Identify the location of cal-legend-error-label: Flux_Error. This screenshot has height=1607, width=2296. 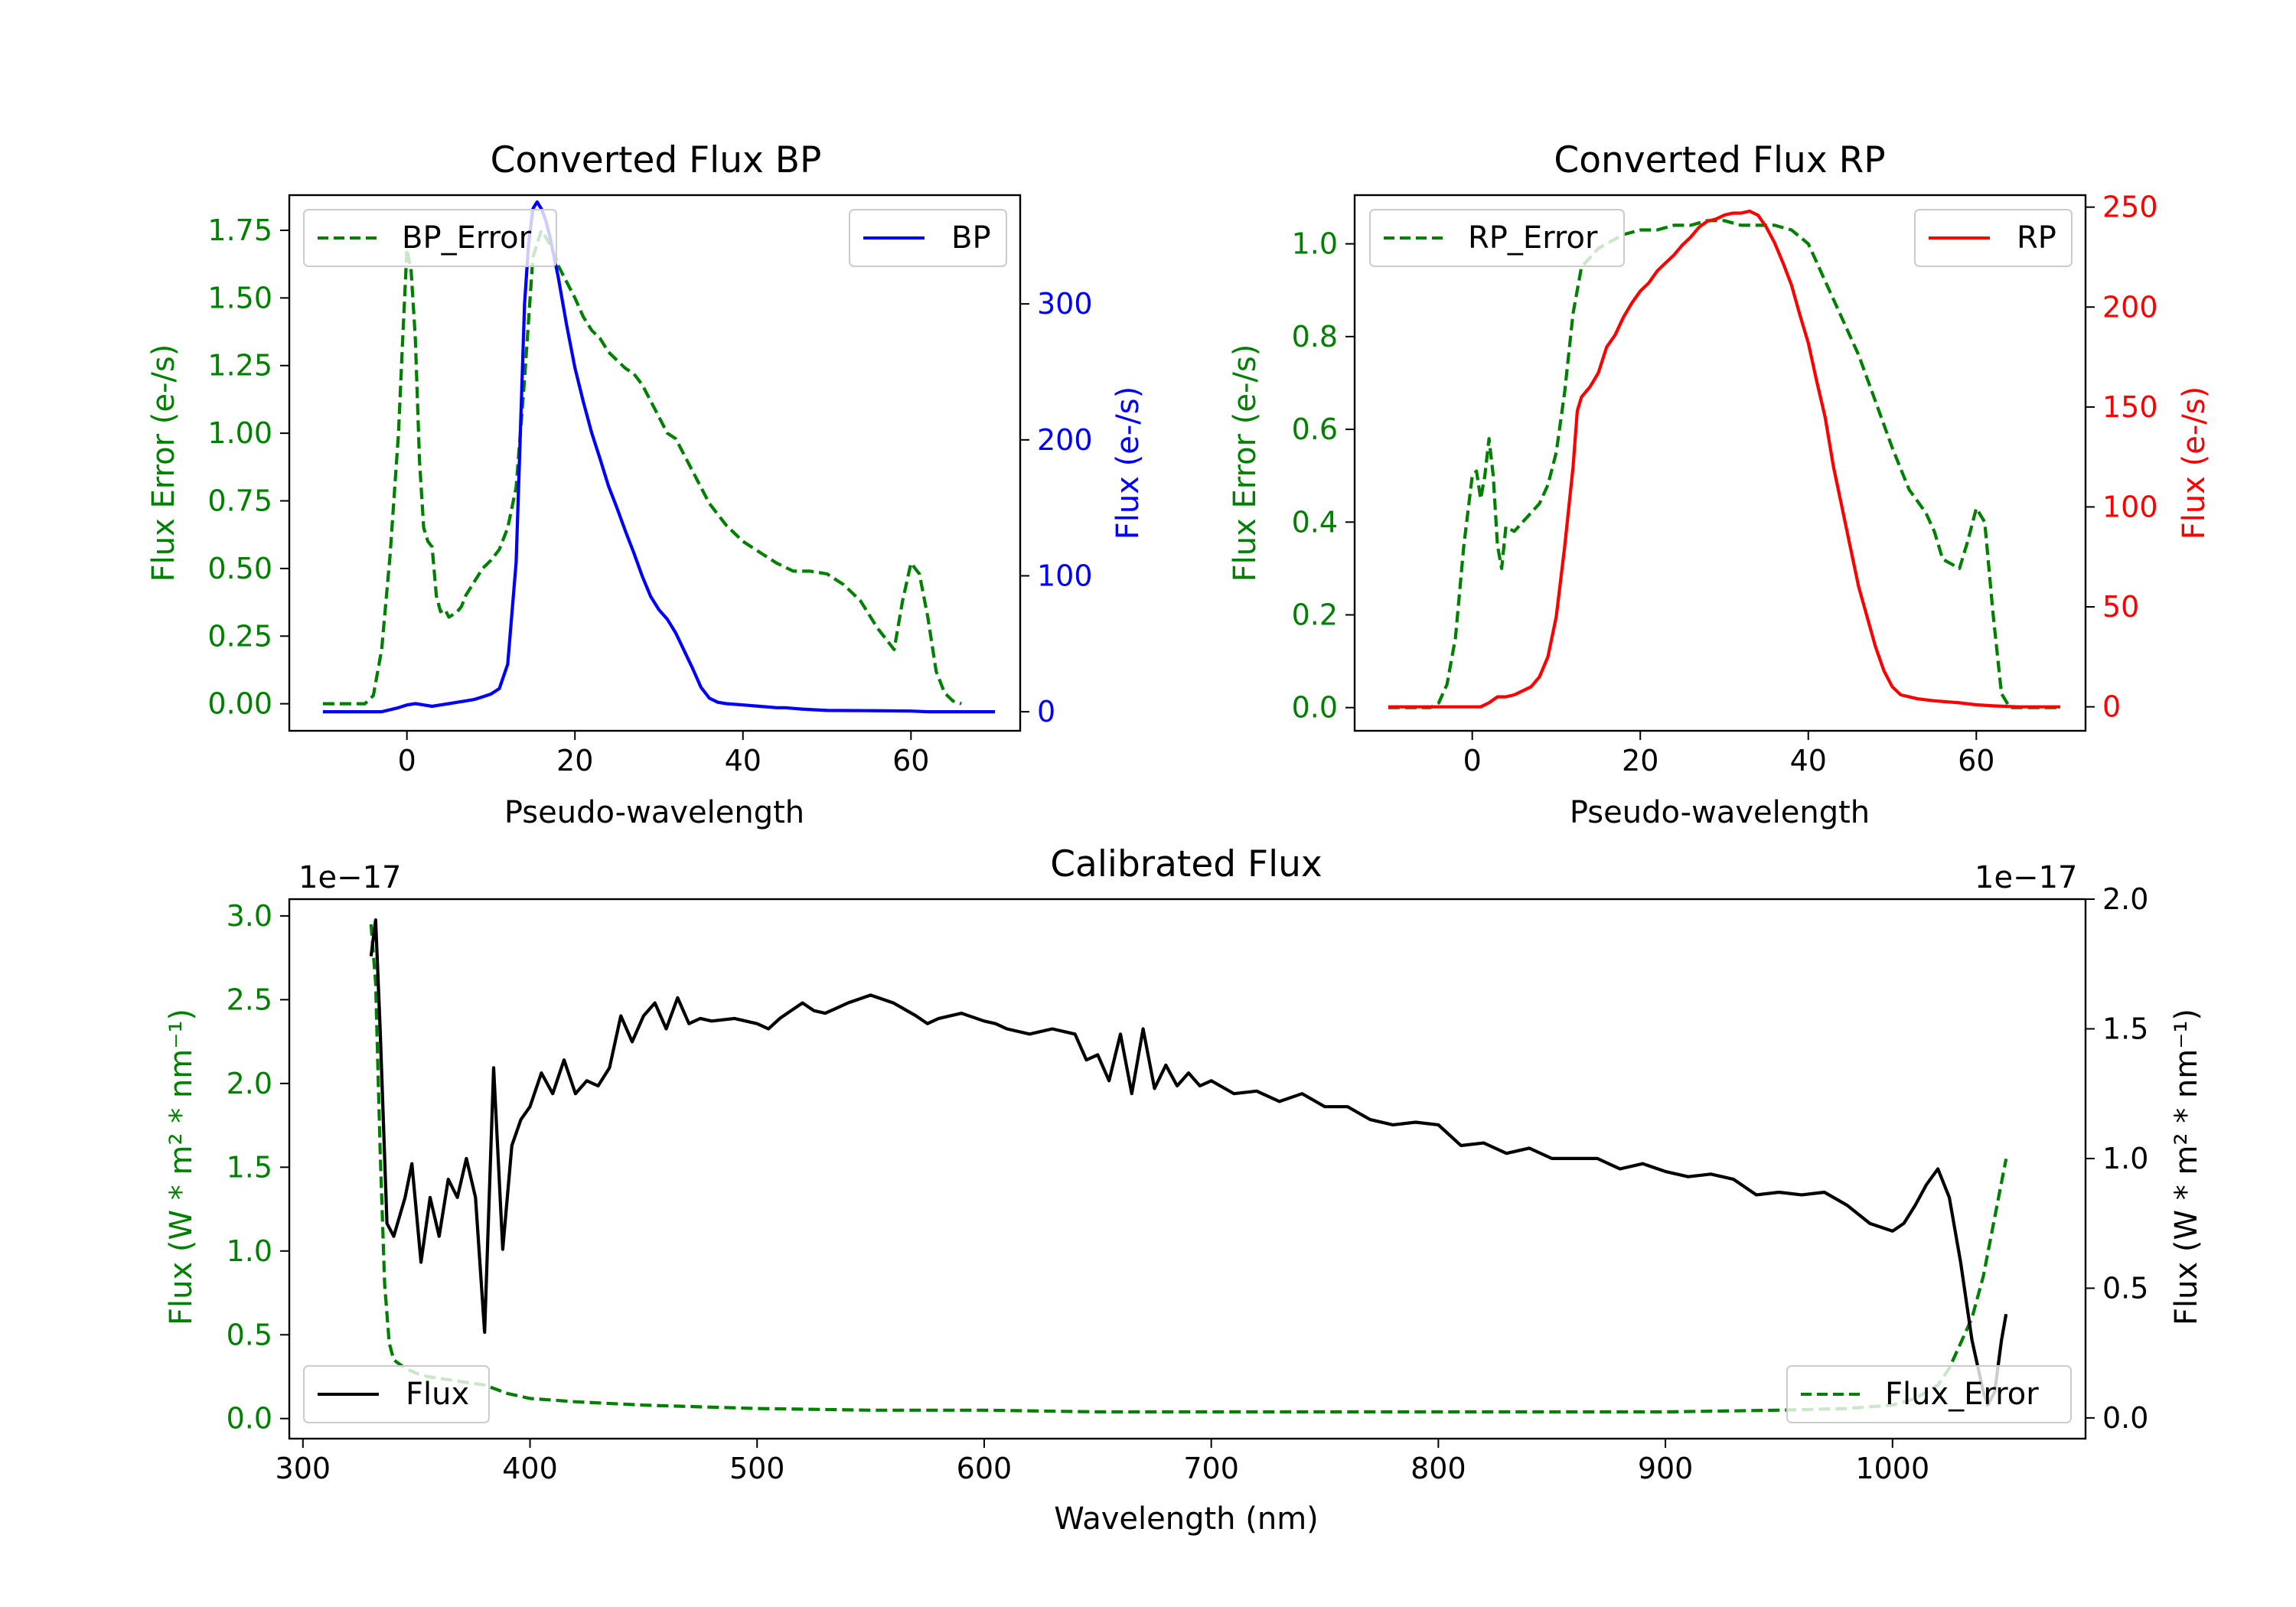
(1962, 1394).